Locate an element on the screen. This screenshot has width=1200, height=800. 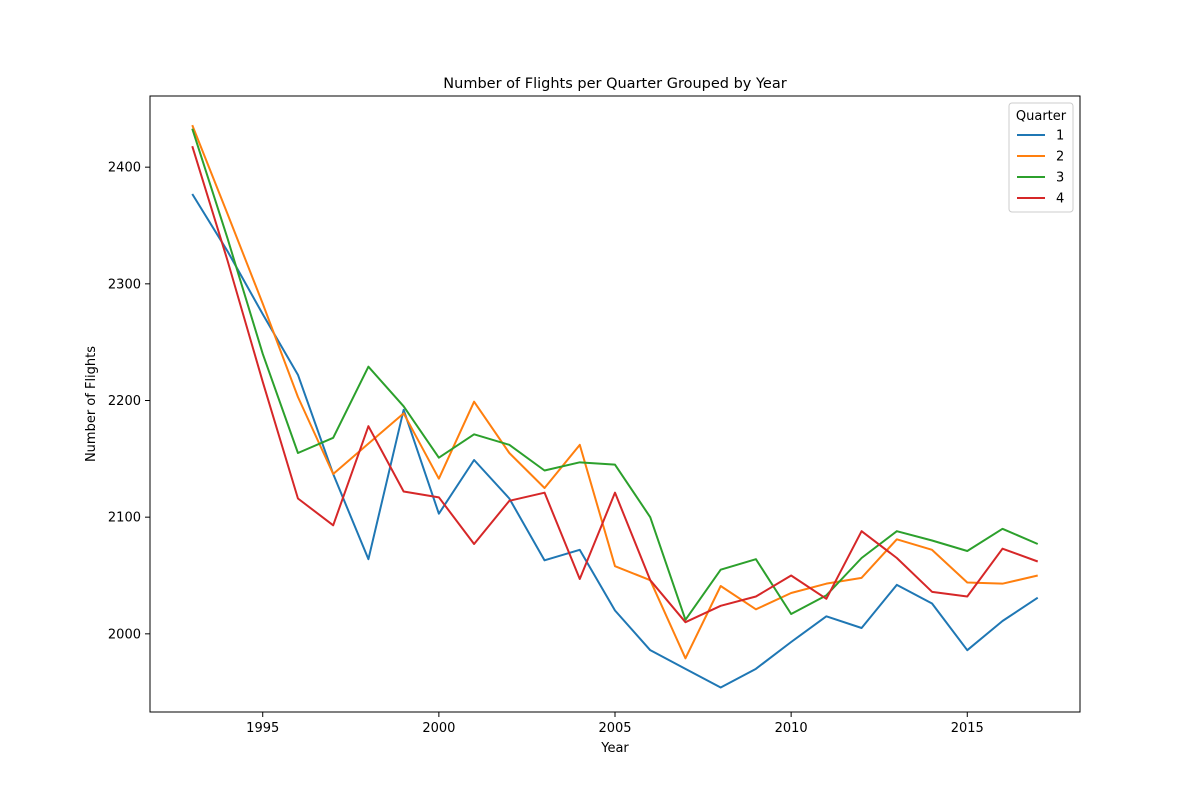
x-axis: 1995 2000 2005 2010 2015 is located at coordinates (615, 724).